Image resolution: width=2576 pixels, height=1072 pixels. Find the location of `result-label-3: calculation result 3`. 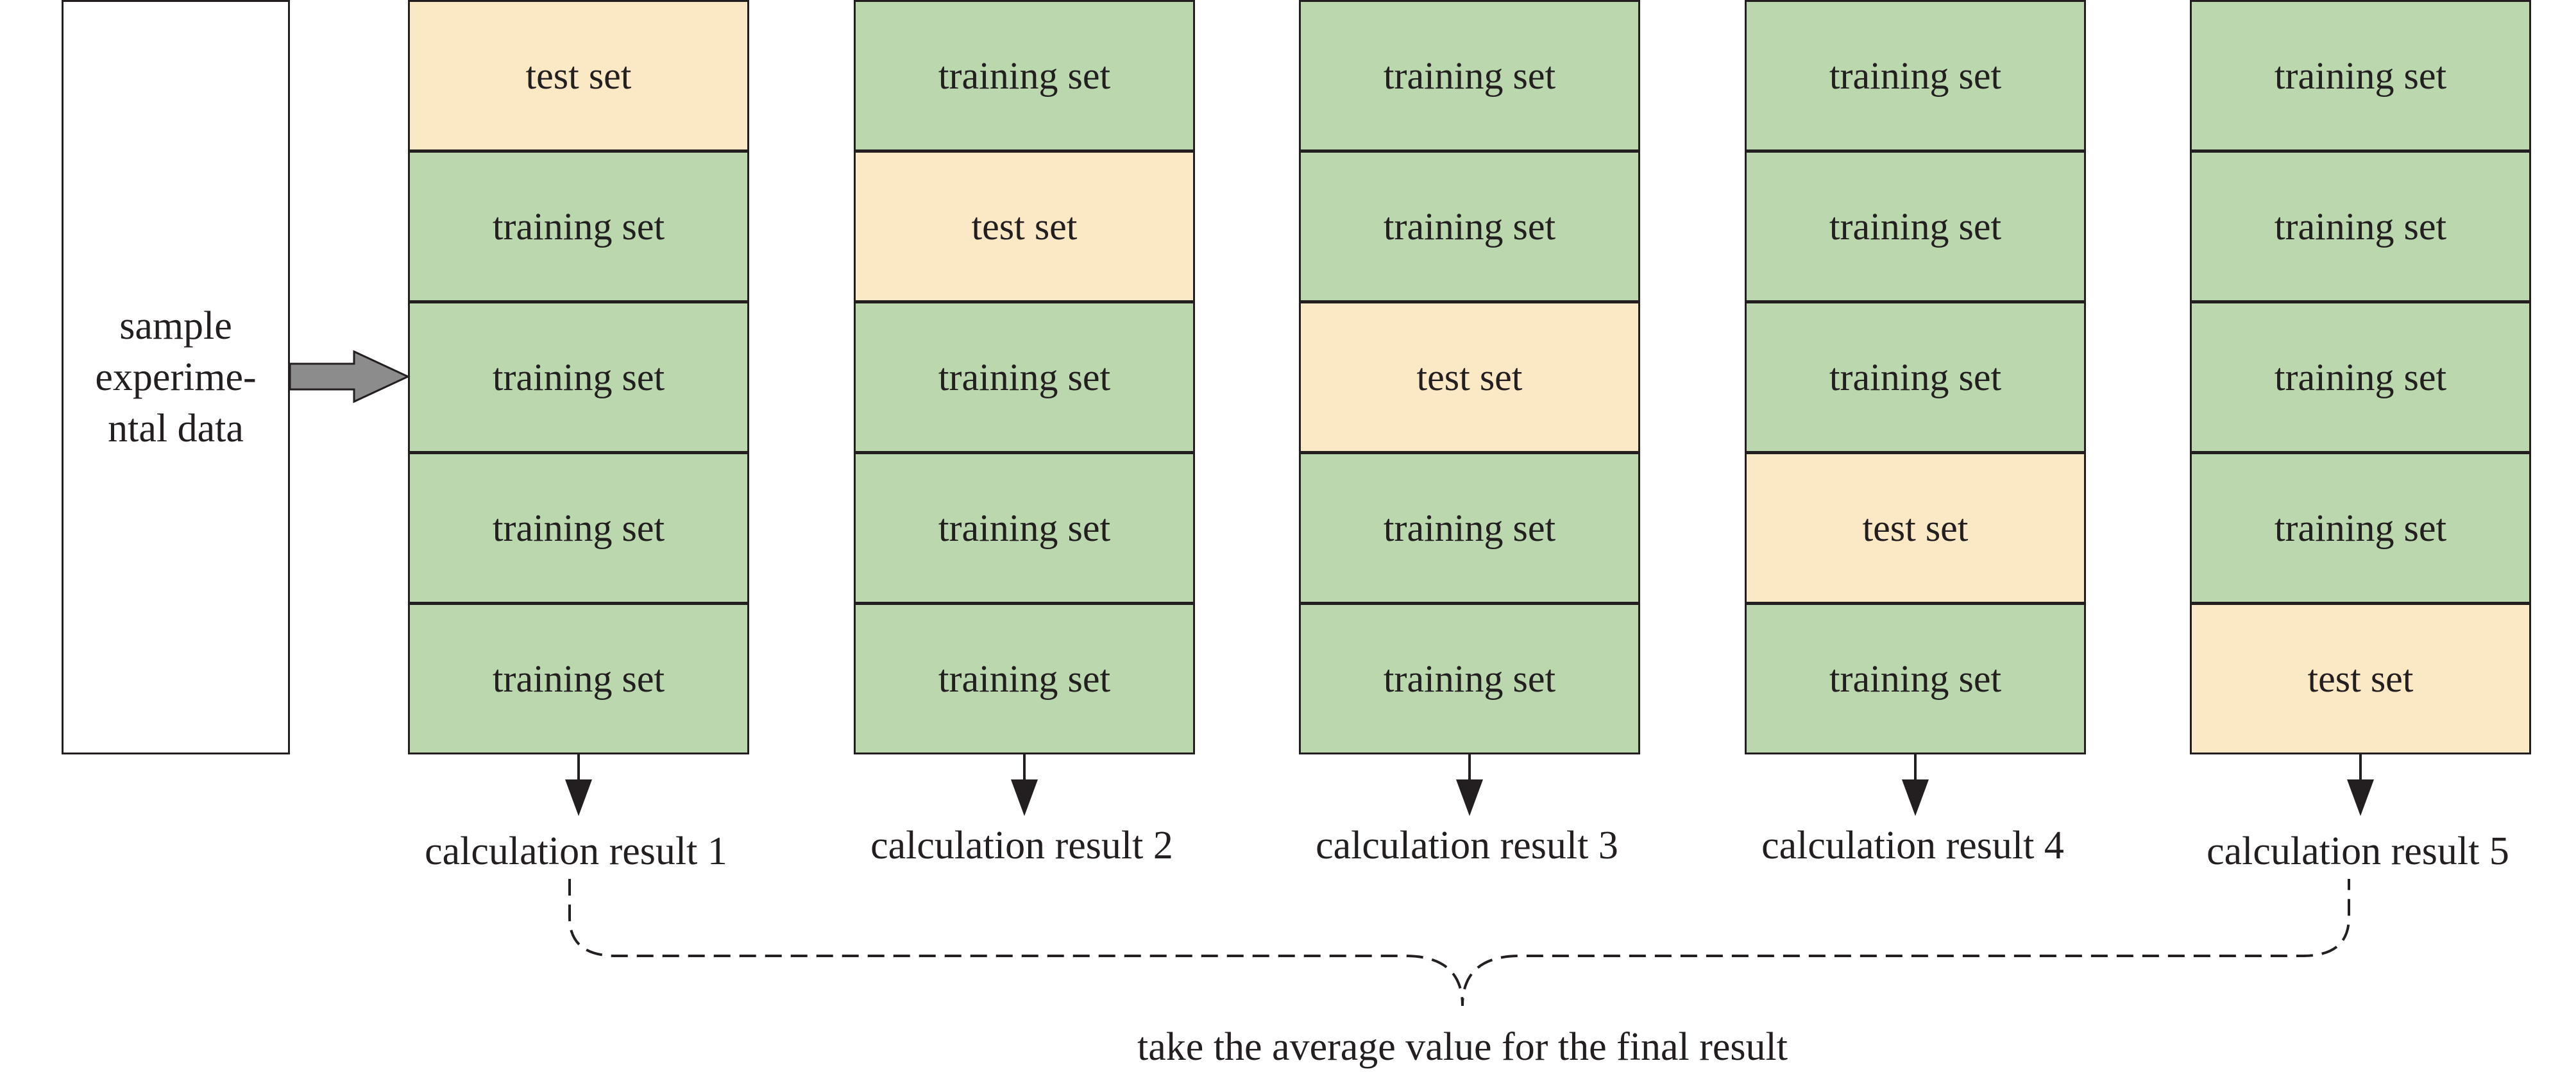

result-label-3: calculation result 3 is located at coordinates (1467, 845).